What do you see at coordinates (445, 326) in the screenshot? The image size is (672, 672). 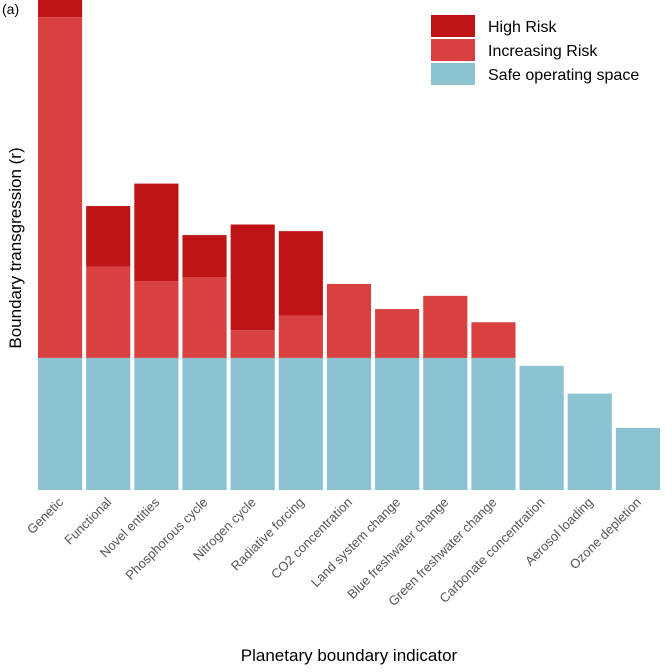 I see `bar-blue-freshwater-change-increasing-risk` at bounding box center [445, 326].